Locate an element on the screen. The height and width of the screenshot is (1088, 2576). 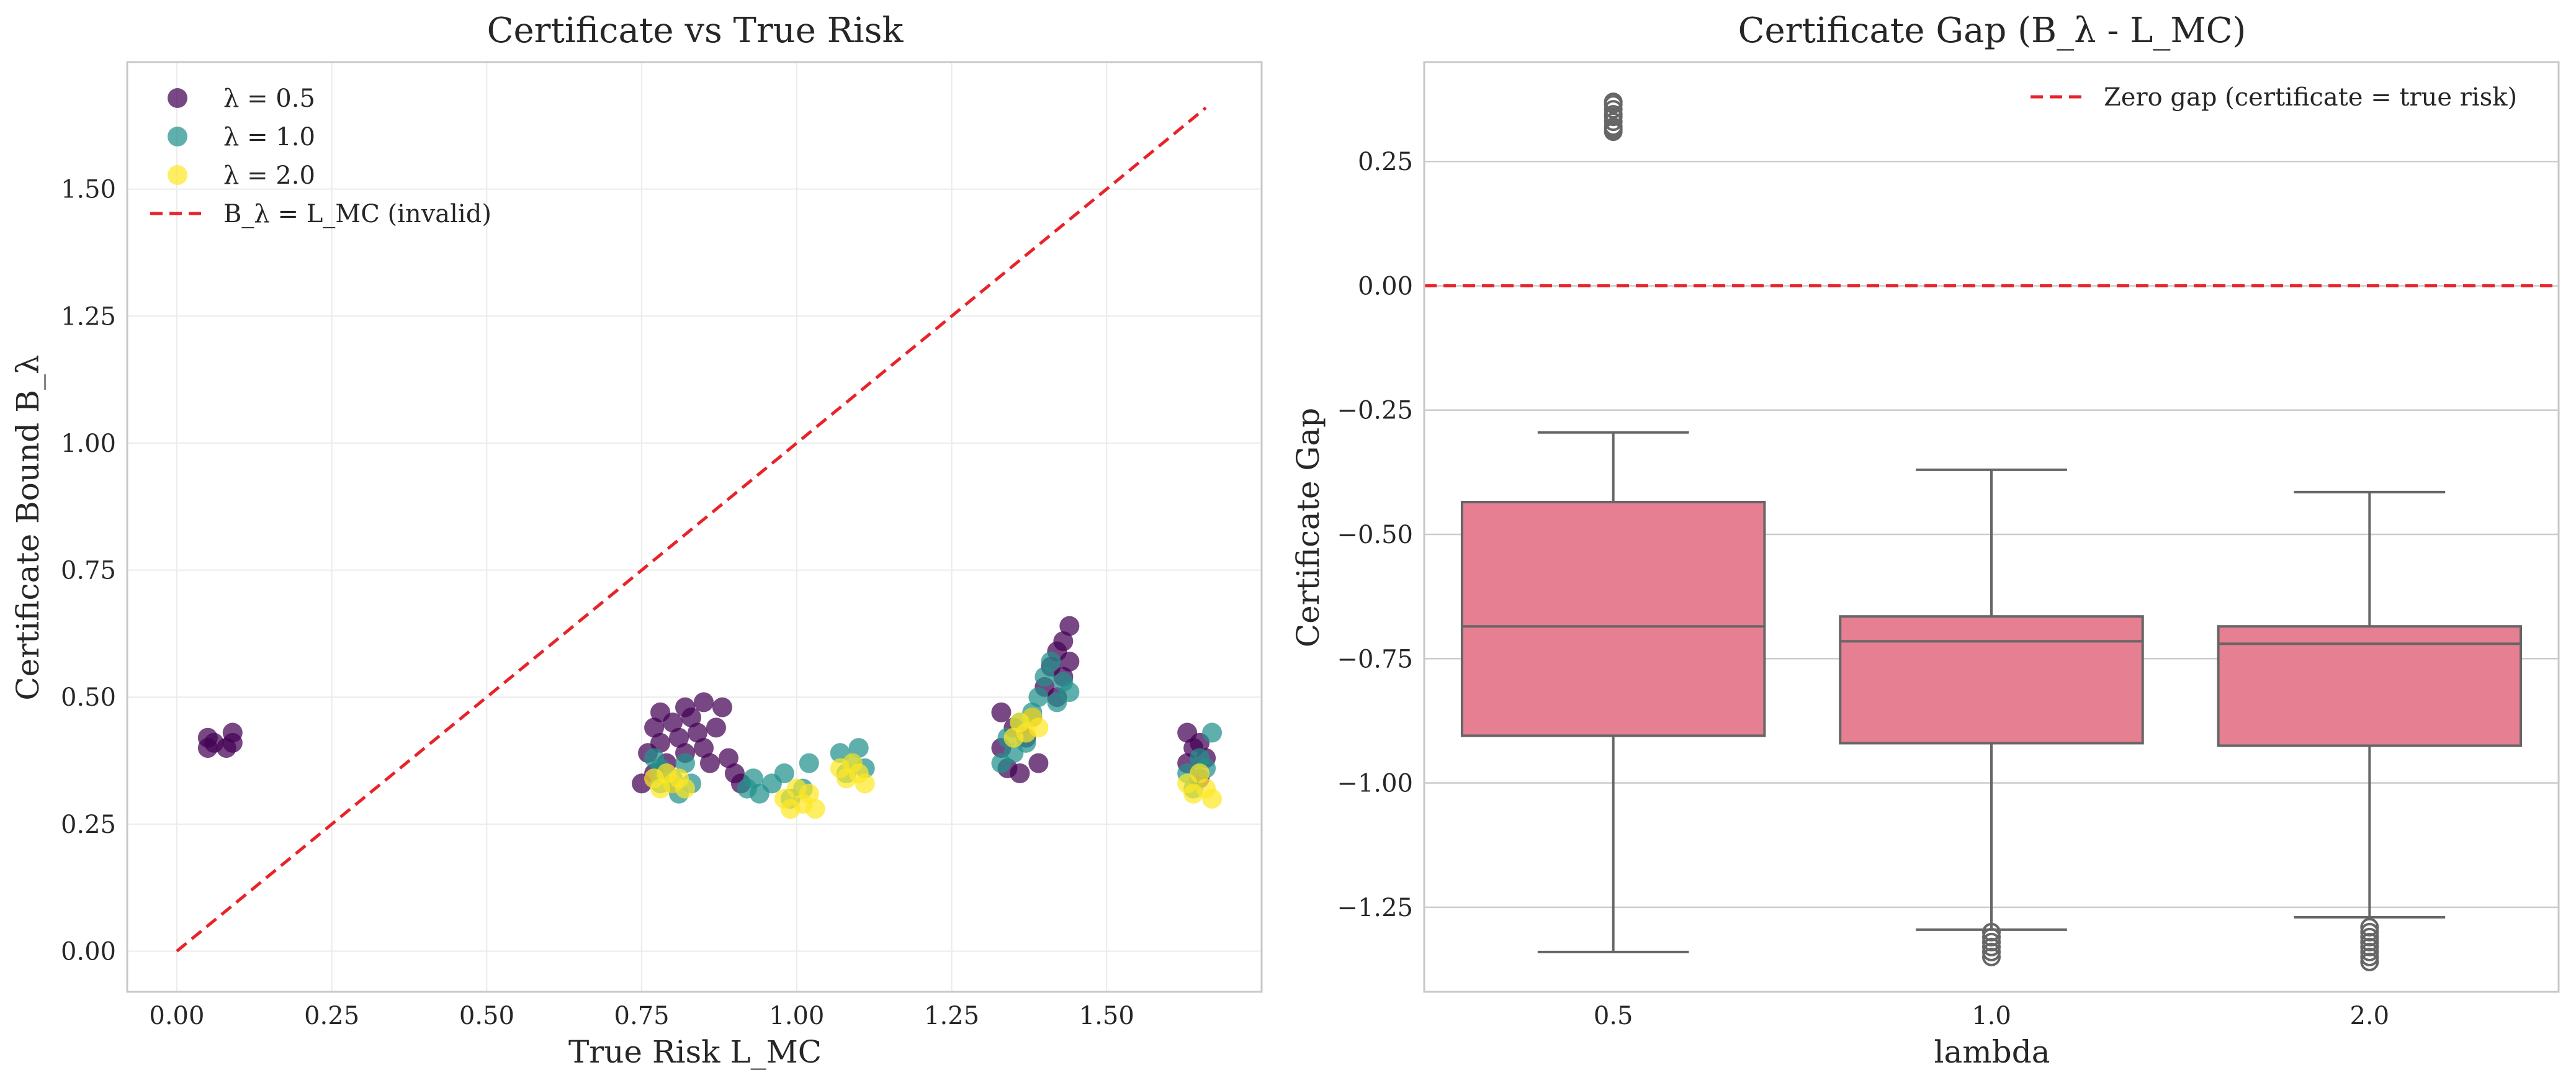
legend-label-reference: B_λ = L_MC (invalid) is located at coordinates (357, 214).